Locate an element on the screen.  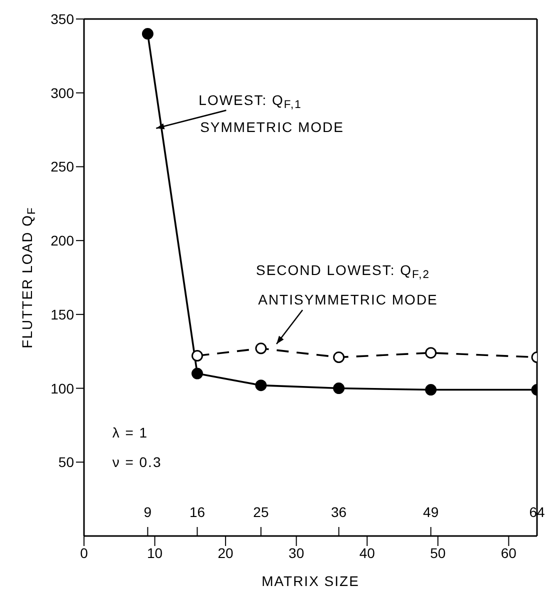
annotation: LOWEST: Q$_{F,1}$ is located at coordinates (250, 102).